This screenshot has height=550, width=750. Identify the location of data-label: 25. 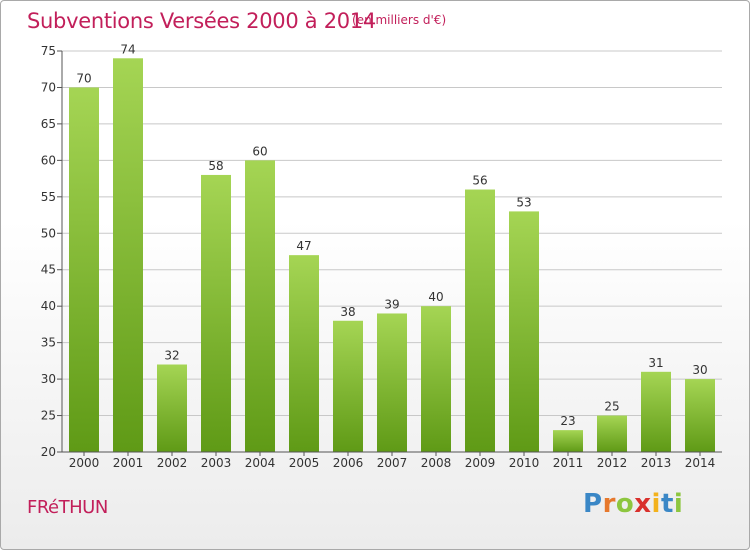
(611, 407).